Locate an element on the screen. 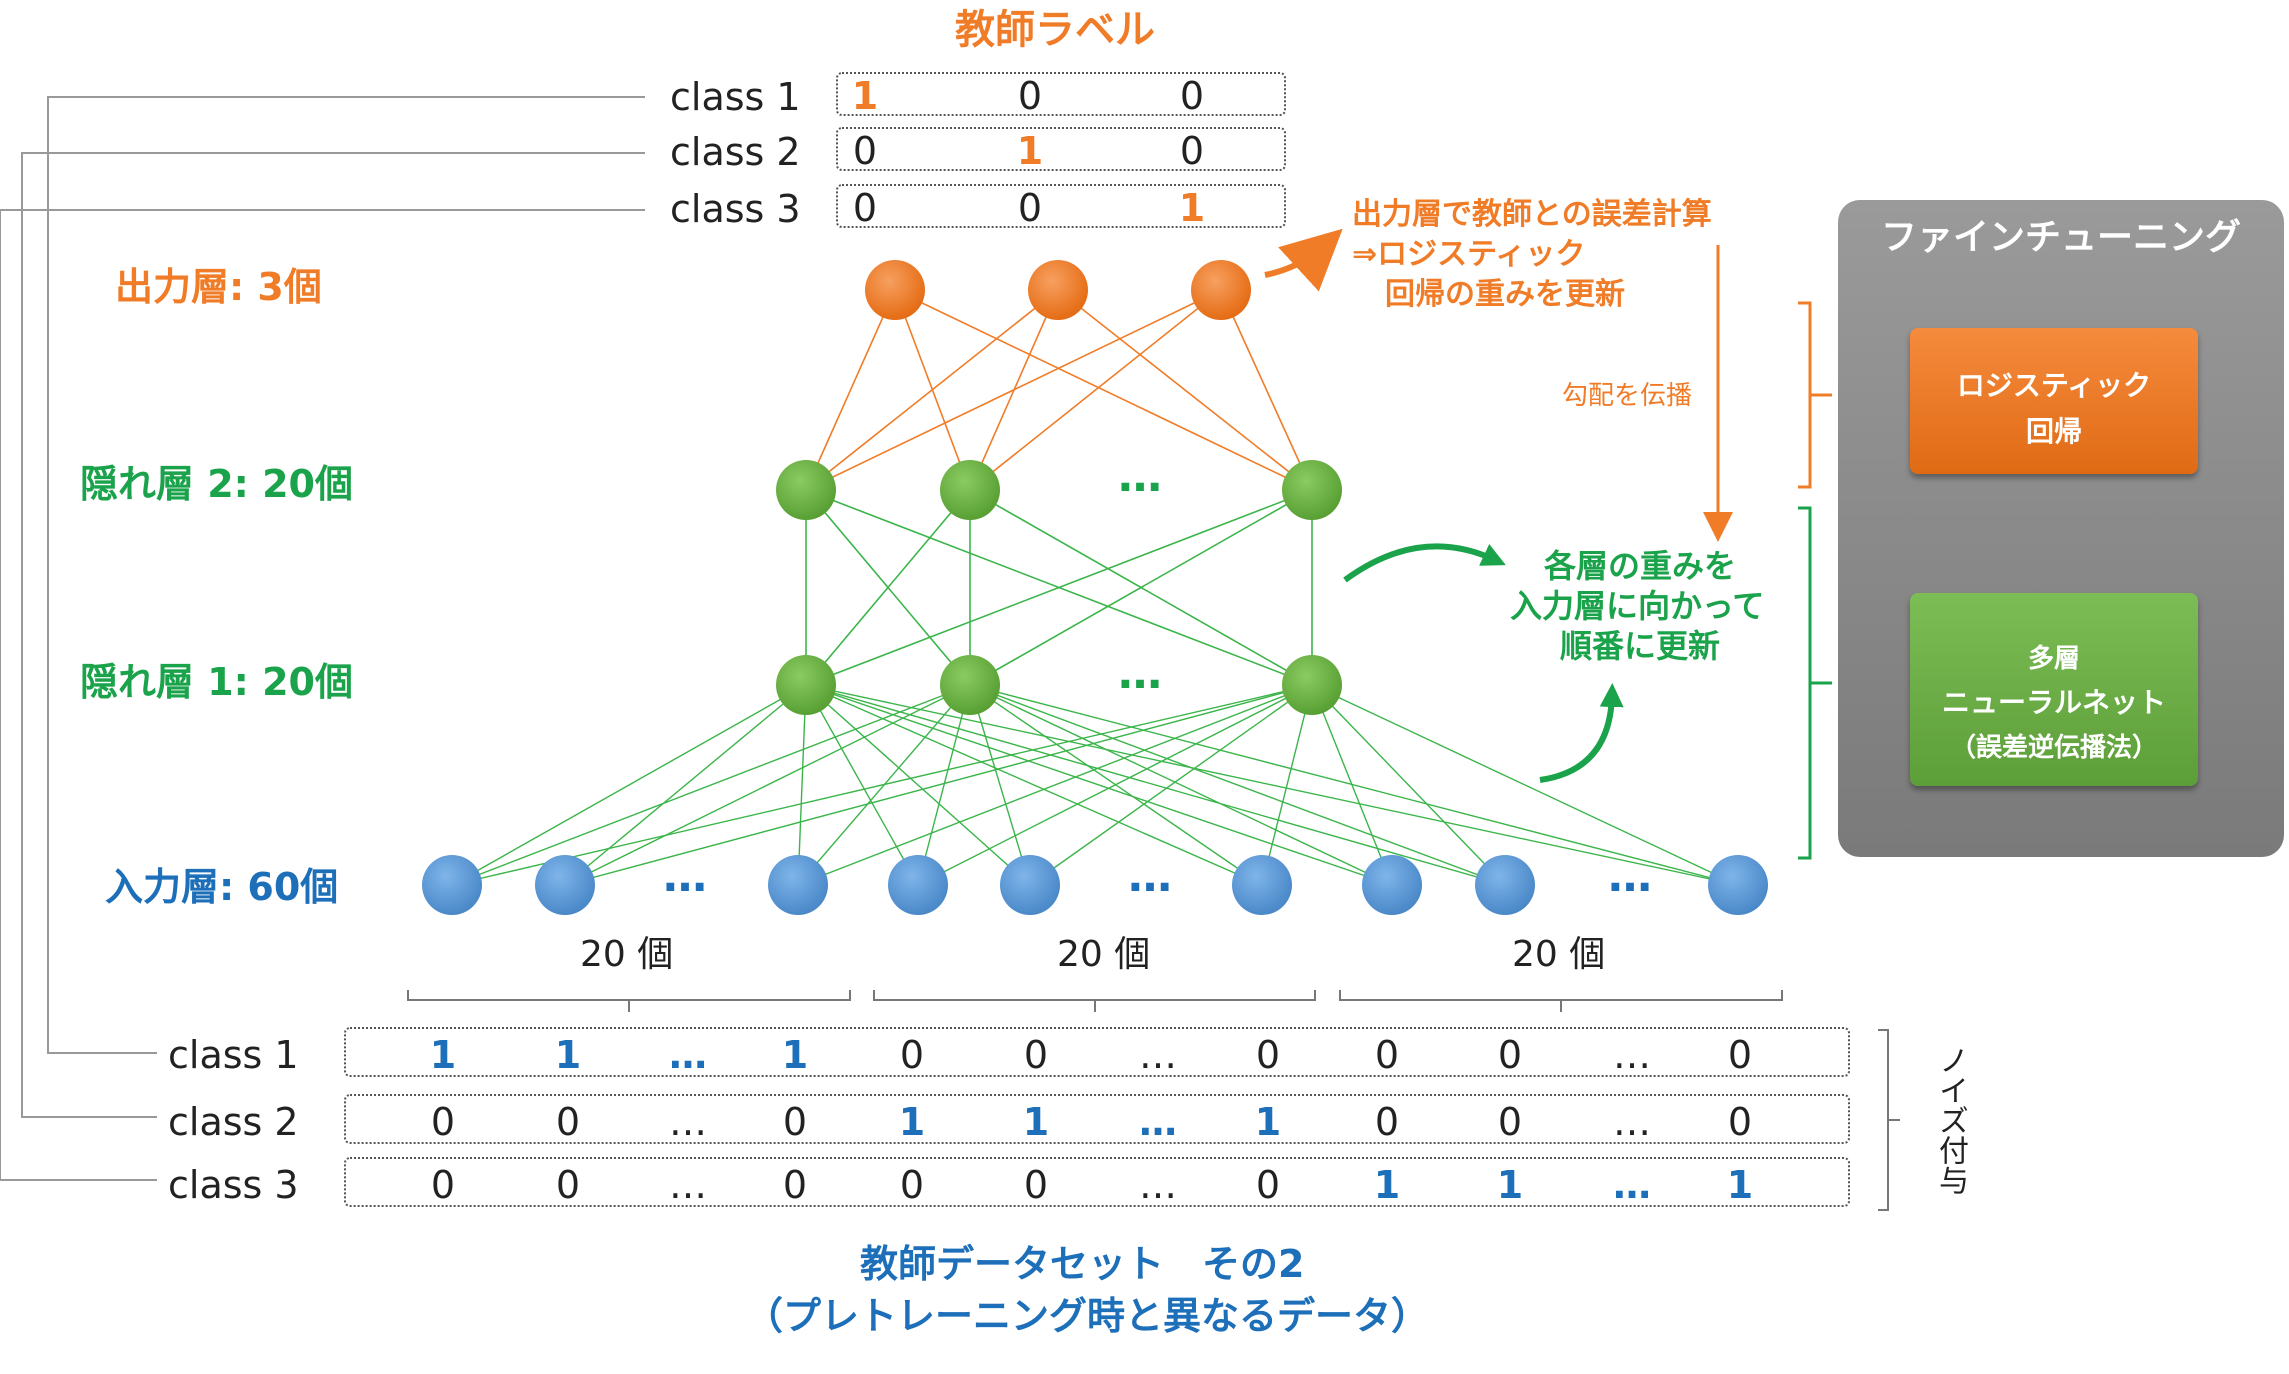 This screenshot has height=1374, width=2289. fine-tuning-title: ファインチューニング is located at coordinates (2060, 237).